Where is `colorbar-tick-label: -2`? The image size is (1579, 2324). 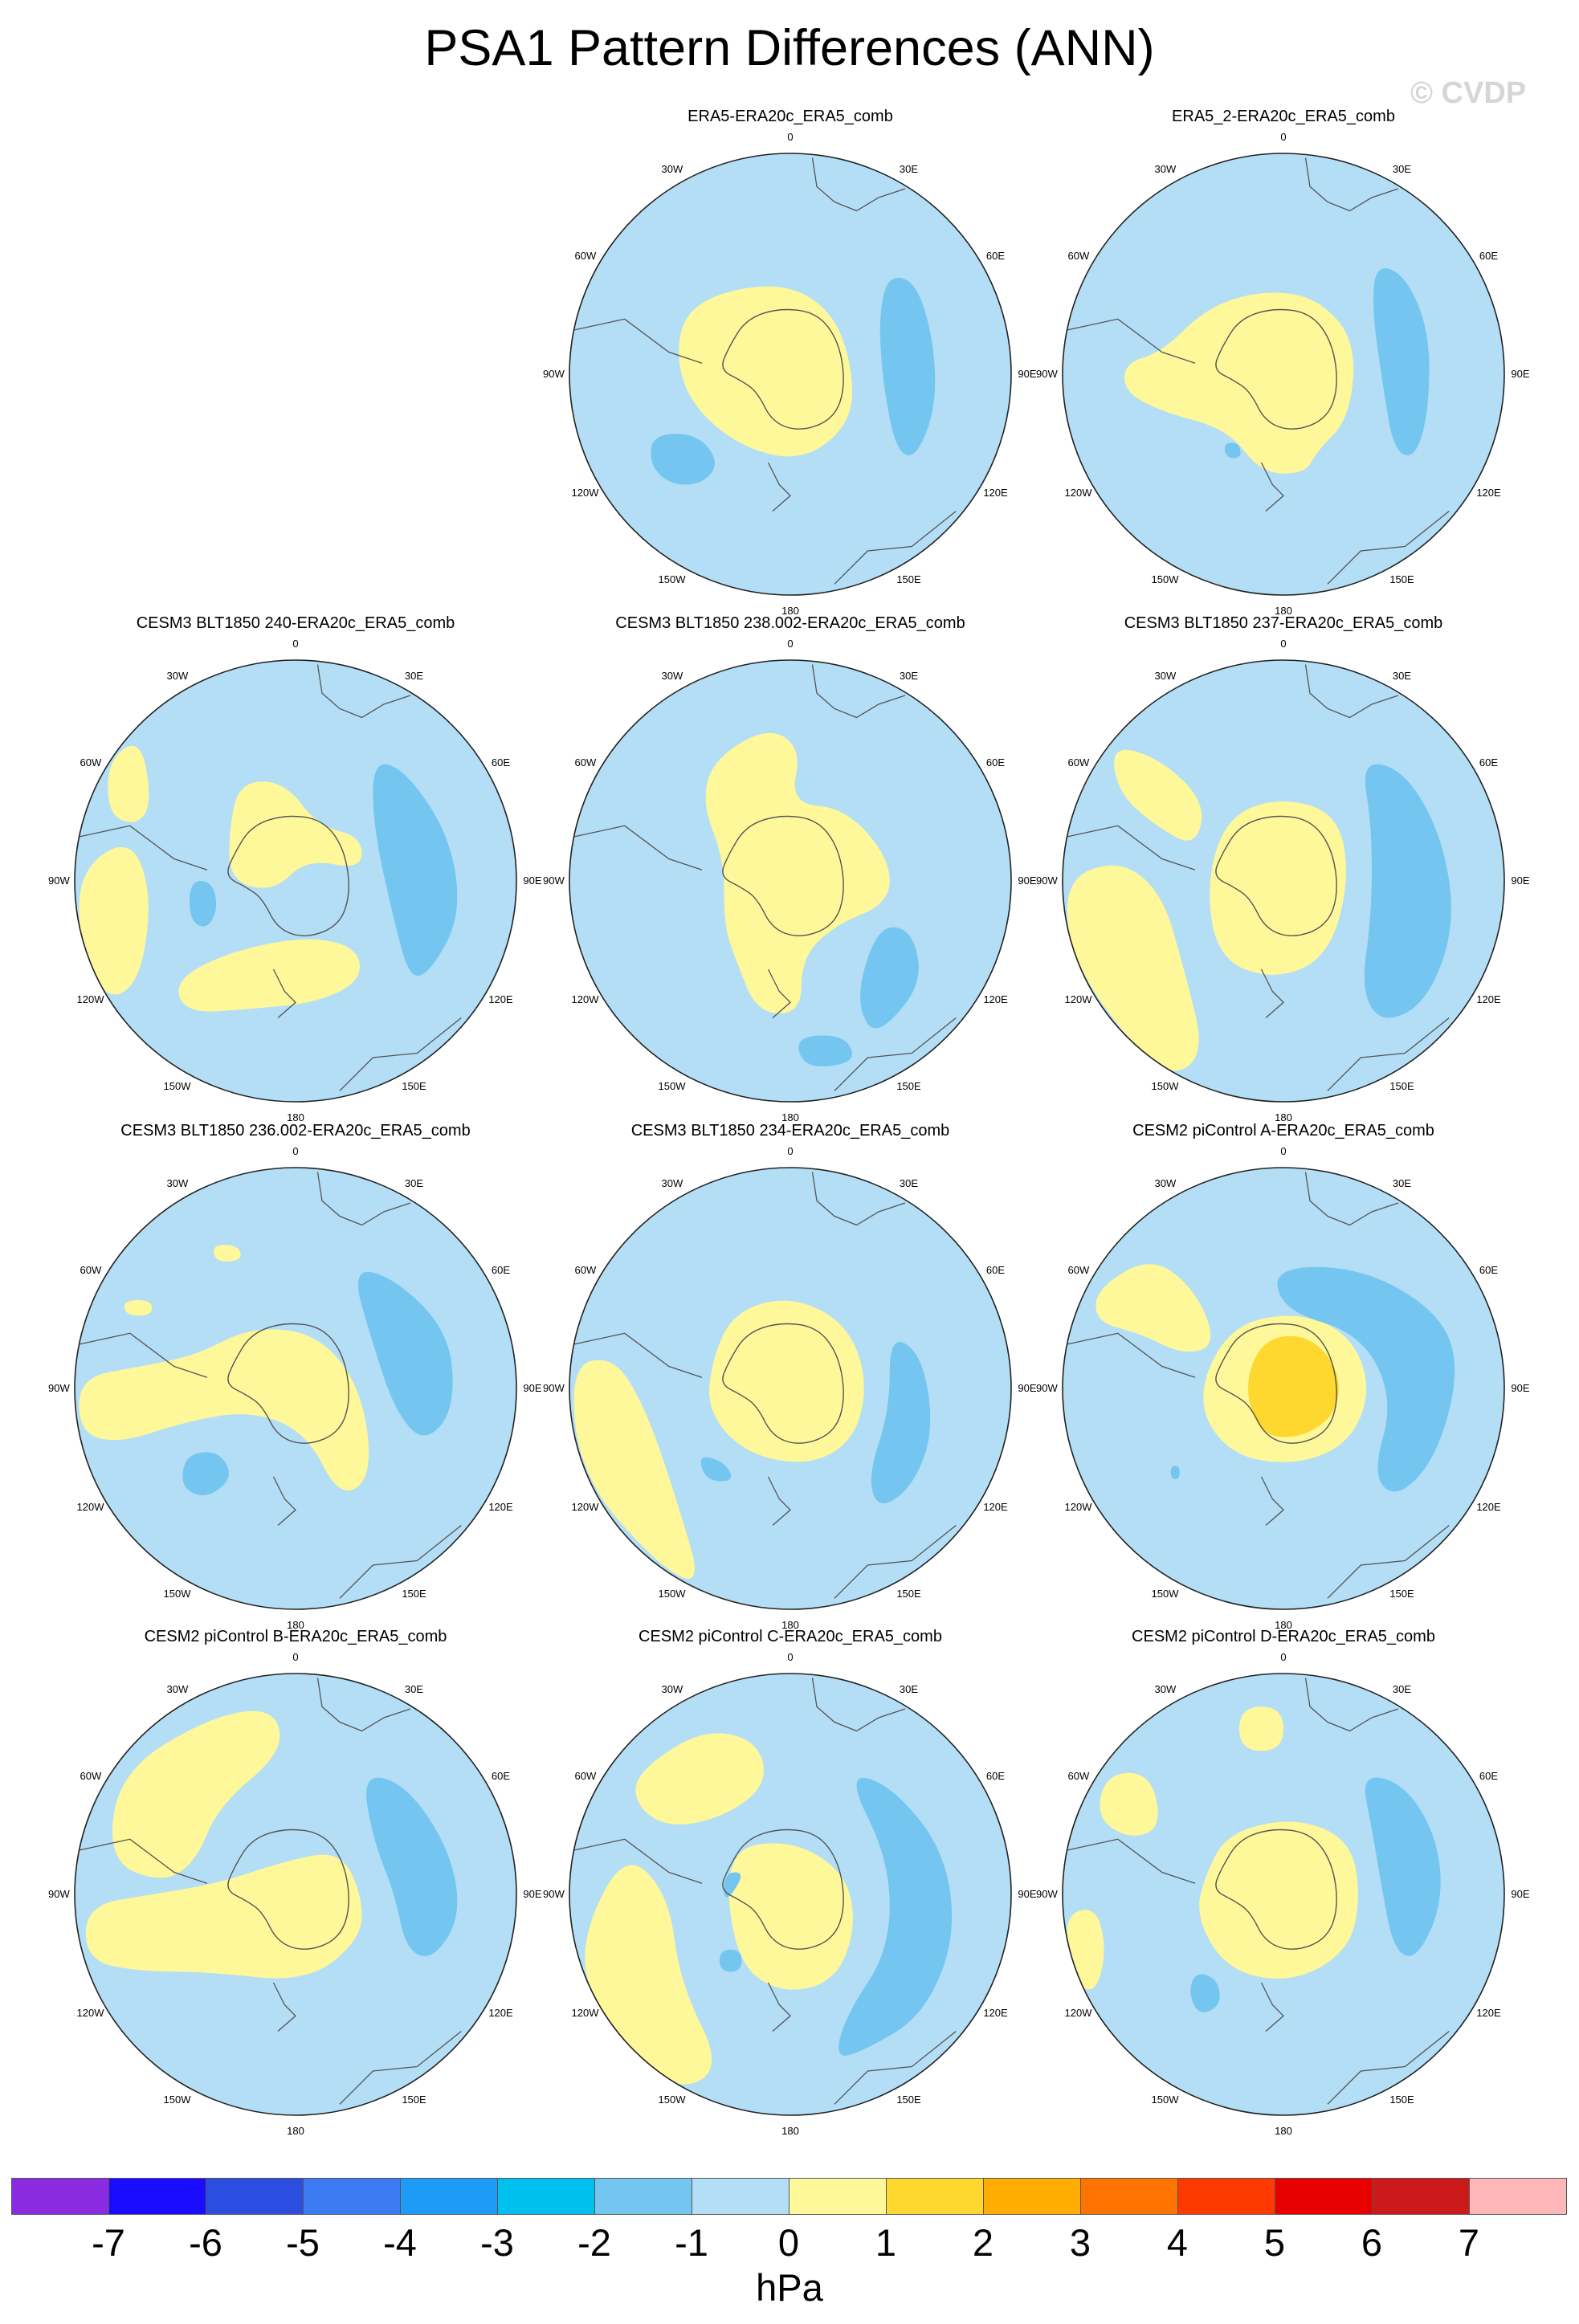
colorbar-tick-label: -2 is located at coordinates (594, 2243).